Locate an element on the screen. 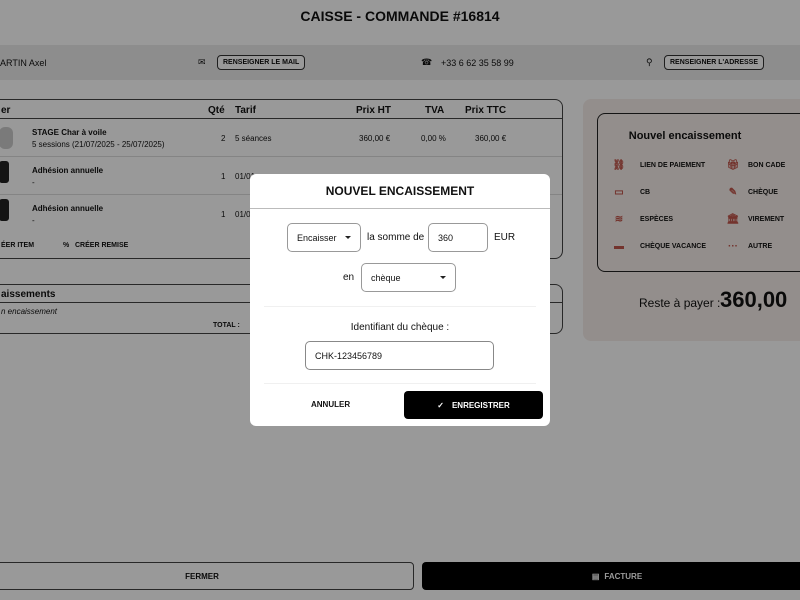 This screenshot has height=600, width=800. create-discount-button: CRÉER REMISE is located at coordinates (102, 245).